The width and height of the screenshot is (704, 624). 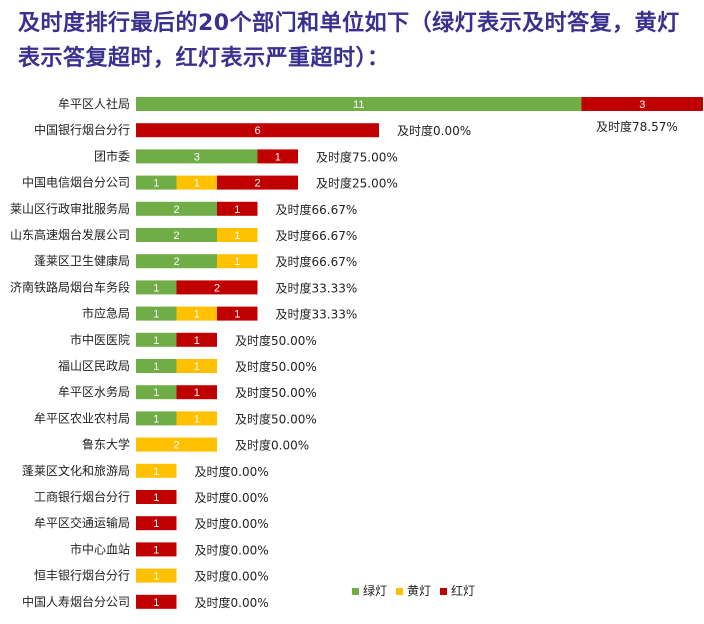 I want to click on timeliness-label: 及时度78.57%, so click(x=637, y=126).